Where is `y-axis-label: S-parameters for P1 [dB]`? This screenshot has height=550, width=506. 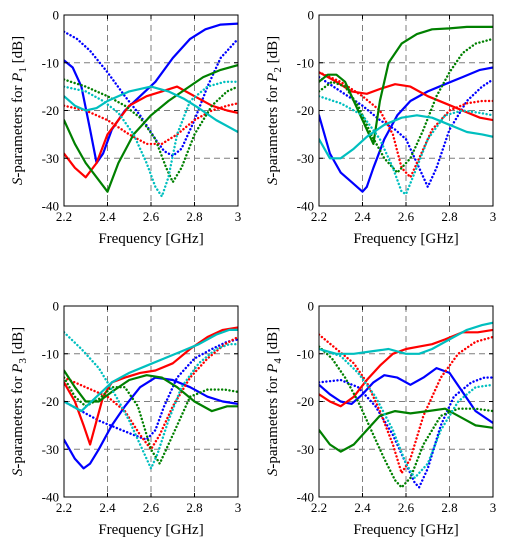
y-axis-label: S-parameters for P1 [dB] is located at coordinates (19, 110).